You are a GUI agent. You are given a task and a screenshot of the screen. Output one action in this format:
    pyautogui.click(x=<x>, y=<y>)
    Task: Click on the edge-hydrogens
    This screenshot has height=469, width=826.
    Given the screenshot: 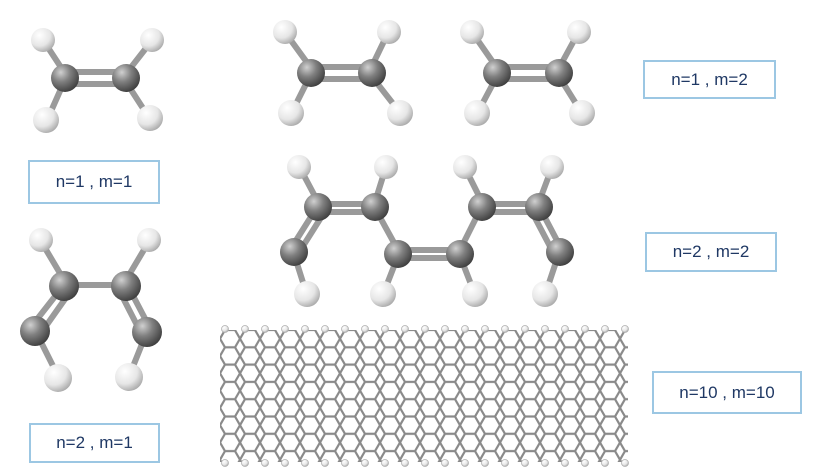 What is the action you would take?
    pyautogui.click(x=425, y=396)
    